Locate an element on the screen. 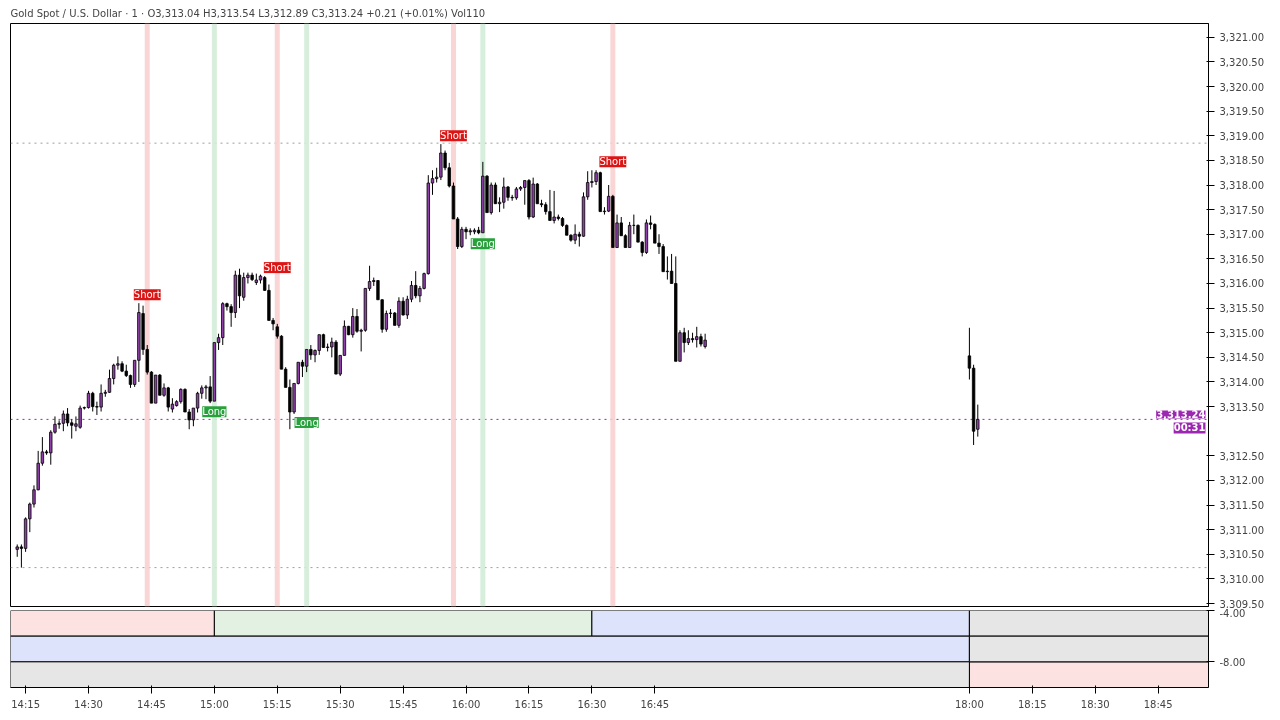  x-tick-label: 18:00 is located at coordinates (969, 704).